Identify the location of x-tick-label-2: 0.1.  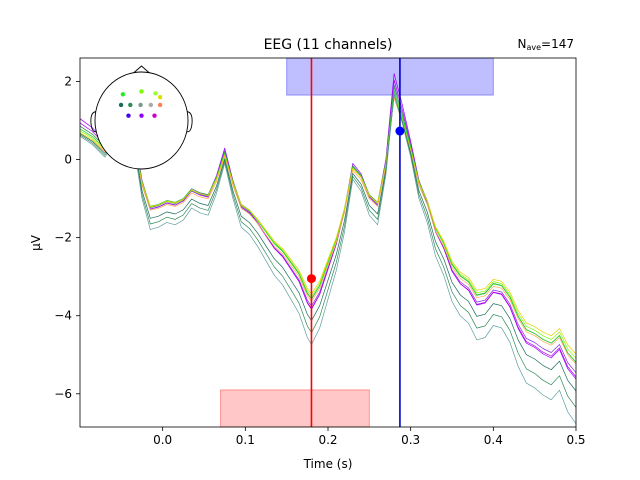
(245, 440).